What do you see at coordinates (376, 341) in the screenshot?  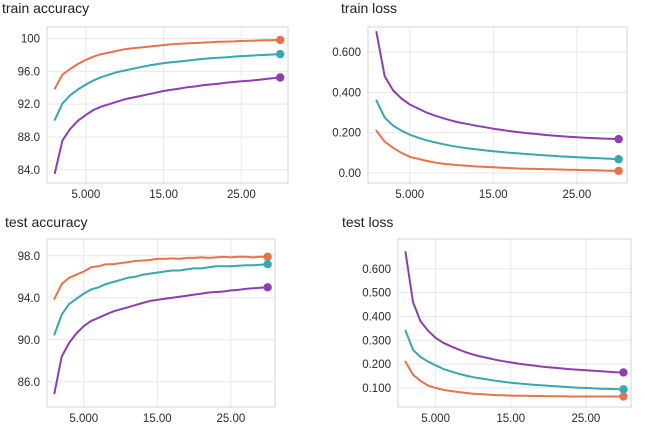 I see `y-tick-label: 0.300` at bounding box center [376, 341].